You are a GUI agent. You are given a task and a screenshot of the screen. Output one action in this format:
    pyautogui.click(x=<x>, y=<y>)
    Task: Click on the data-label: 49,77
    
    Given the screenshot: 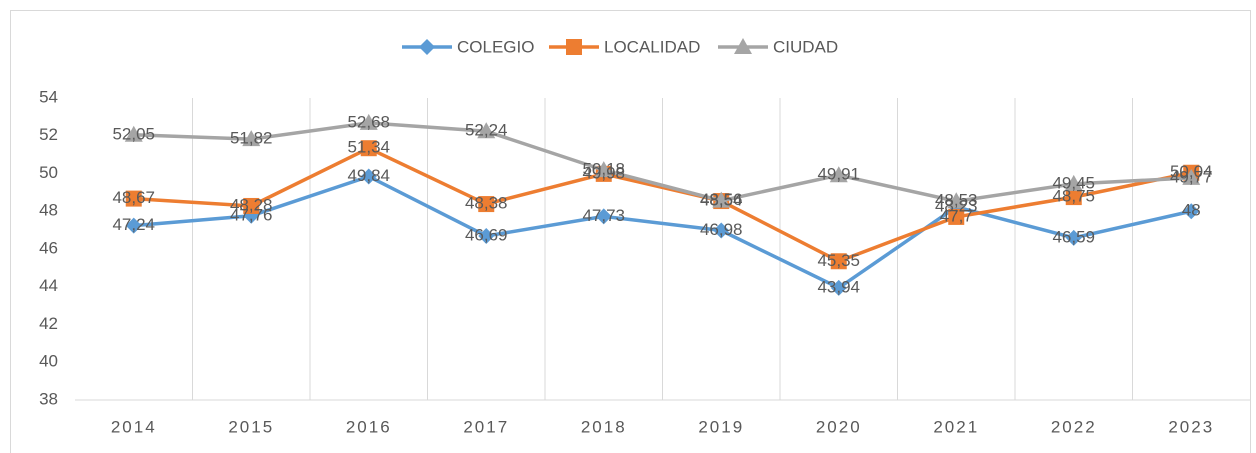 What is the action you would take?
    pyautogui.click(x=1191, y=176)
    